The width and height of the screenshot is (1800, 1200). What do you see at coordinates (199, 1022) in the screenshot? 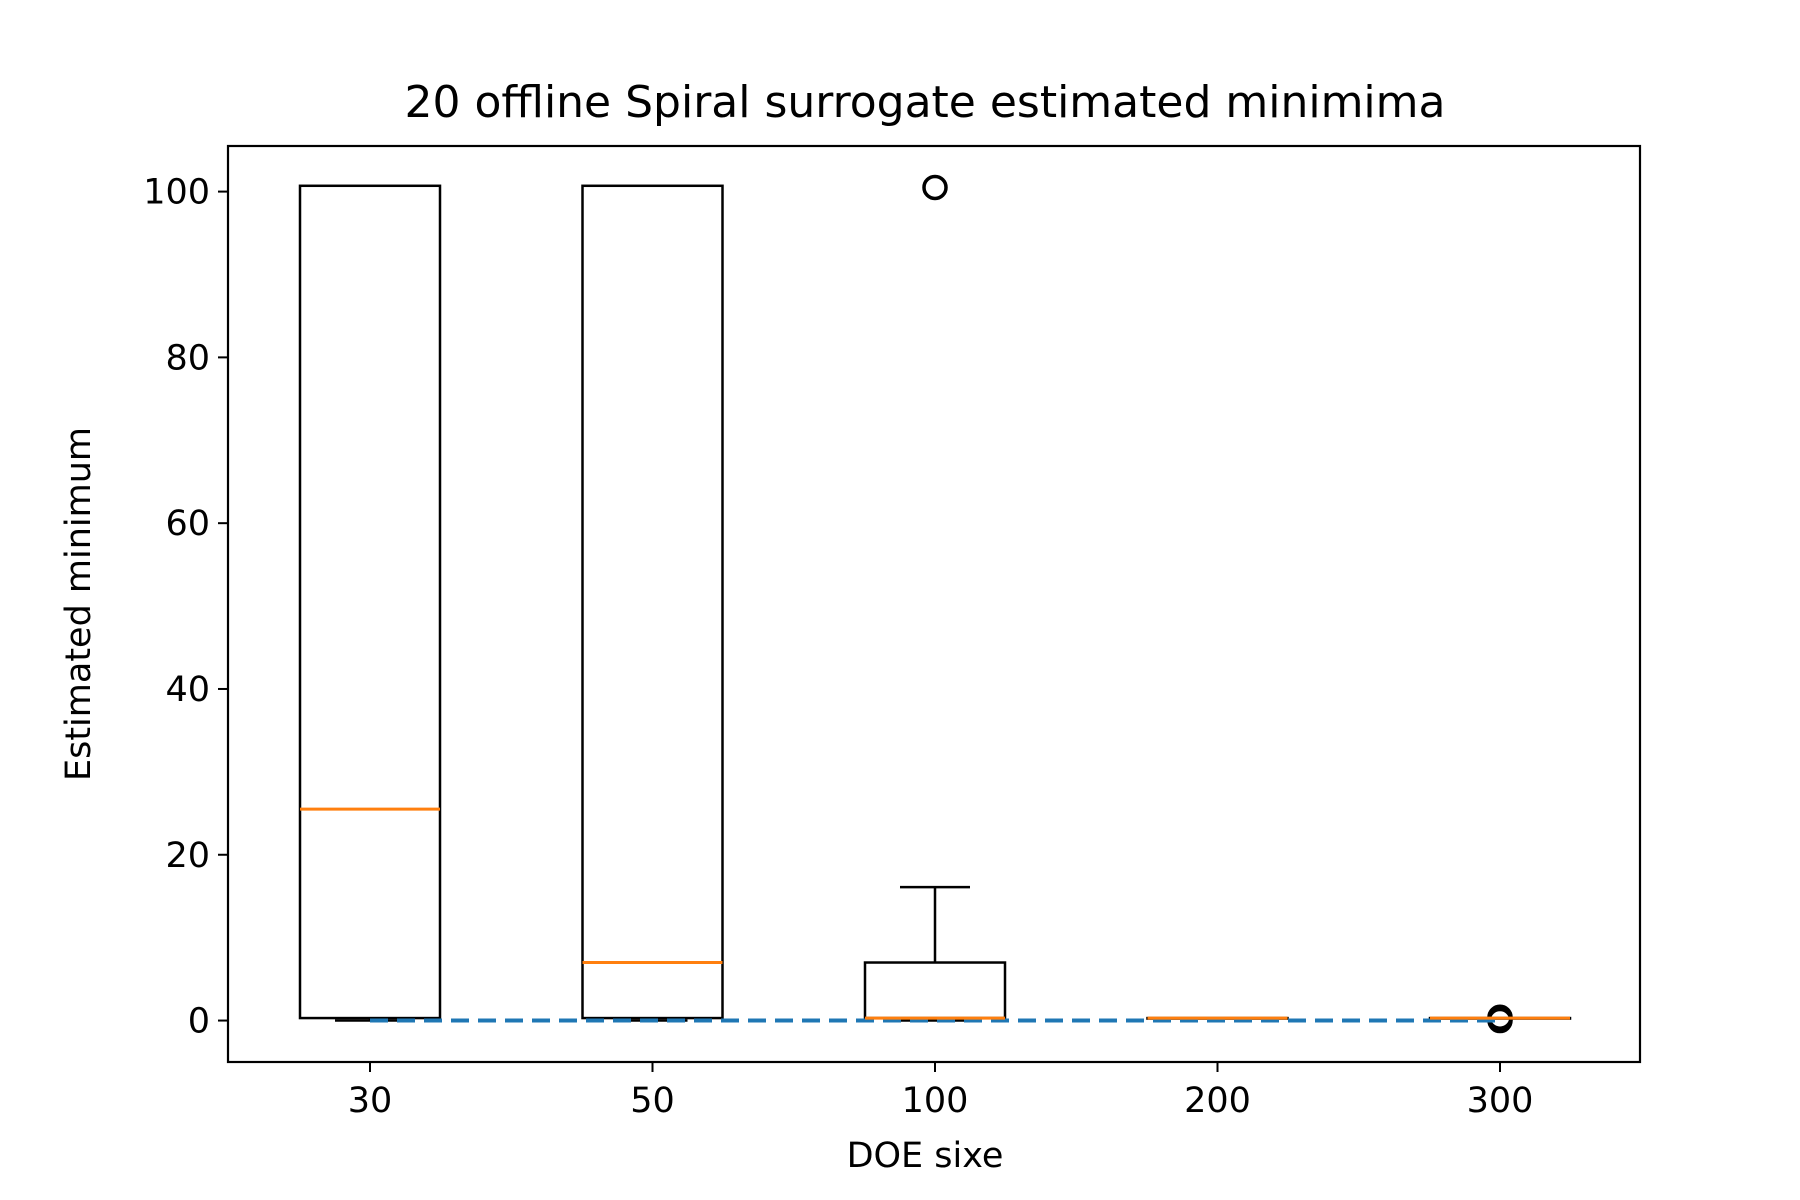
I see `y-tick-label-0: 0` at bounding box center [199, 1022].